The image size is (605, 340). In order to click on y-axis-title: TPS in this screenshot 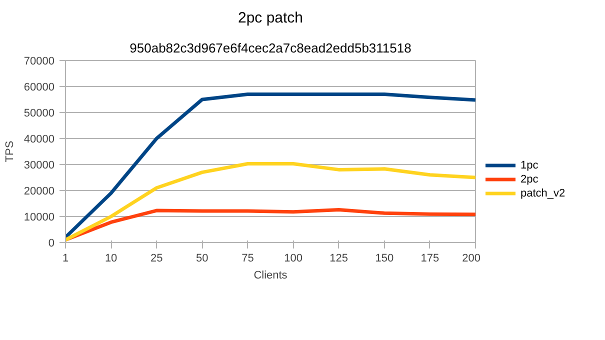, I will do `click(10, 151)`.